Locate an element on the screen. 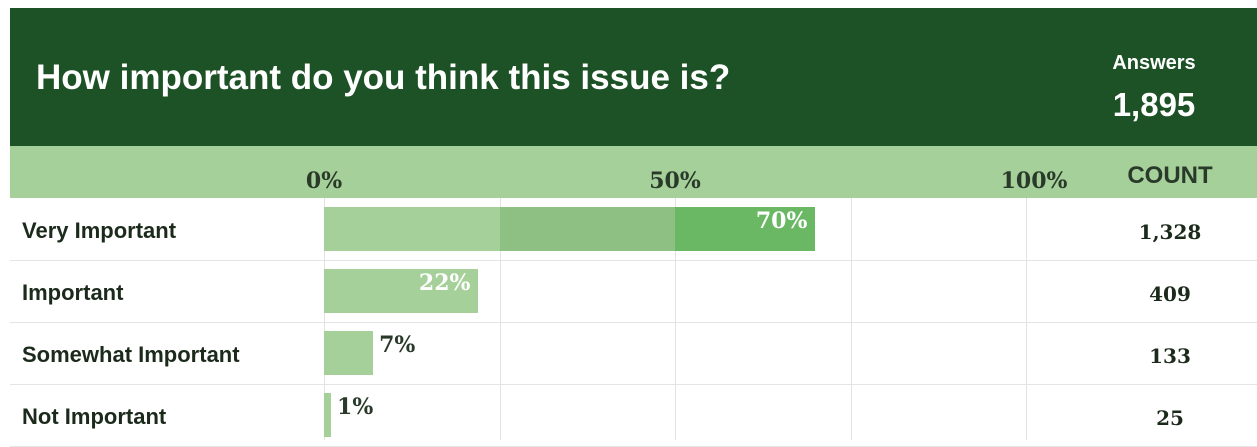  answers-label: Answers is located at coordinates (1154, 63).